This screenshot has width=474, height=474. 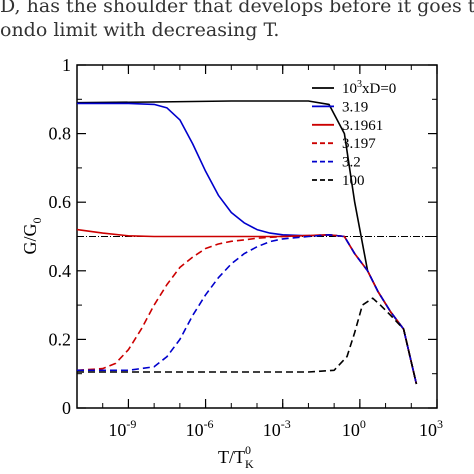 What do you see at coordinates (359, 84) in the screenshot?
I see `legend-header-exp: 3` at bounding box center [359, 84].